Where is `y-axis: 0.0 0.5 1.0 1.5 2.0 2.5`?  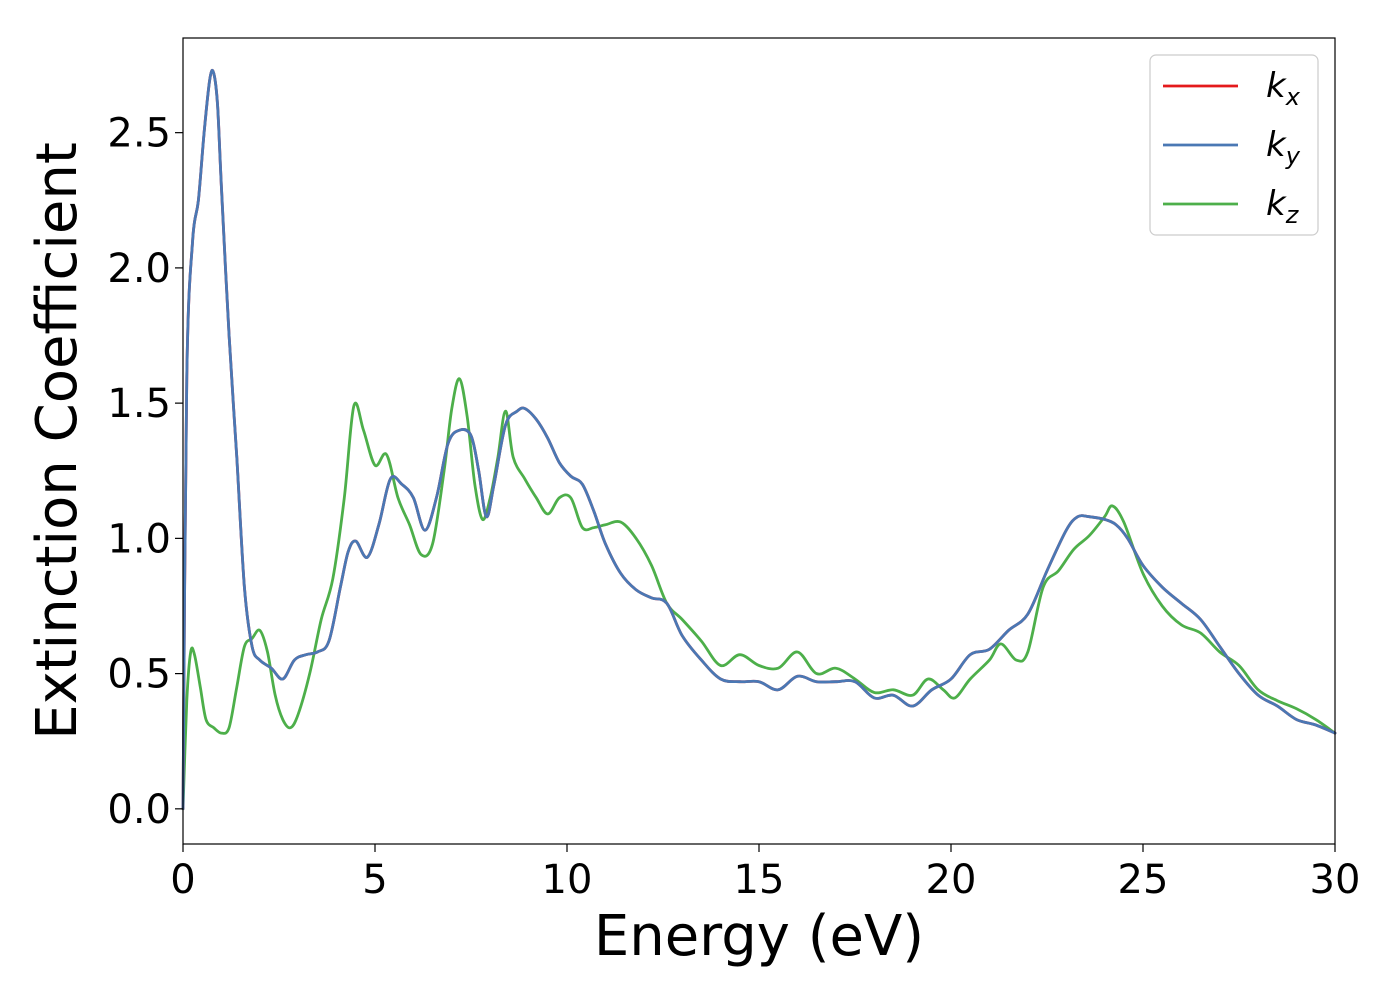 y-axis: 0.0 0.5 1.0 1.5 2.0 2.5 is located at coordinates (145, 472).